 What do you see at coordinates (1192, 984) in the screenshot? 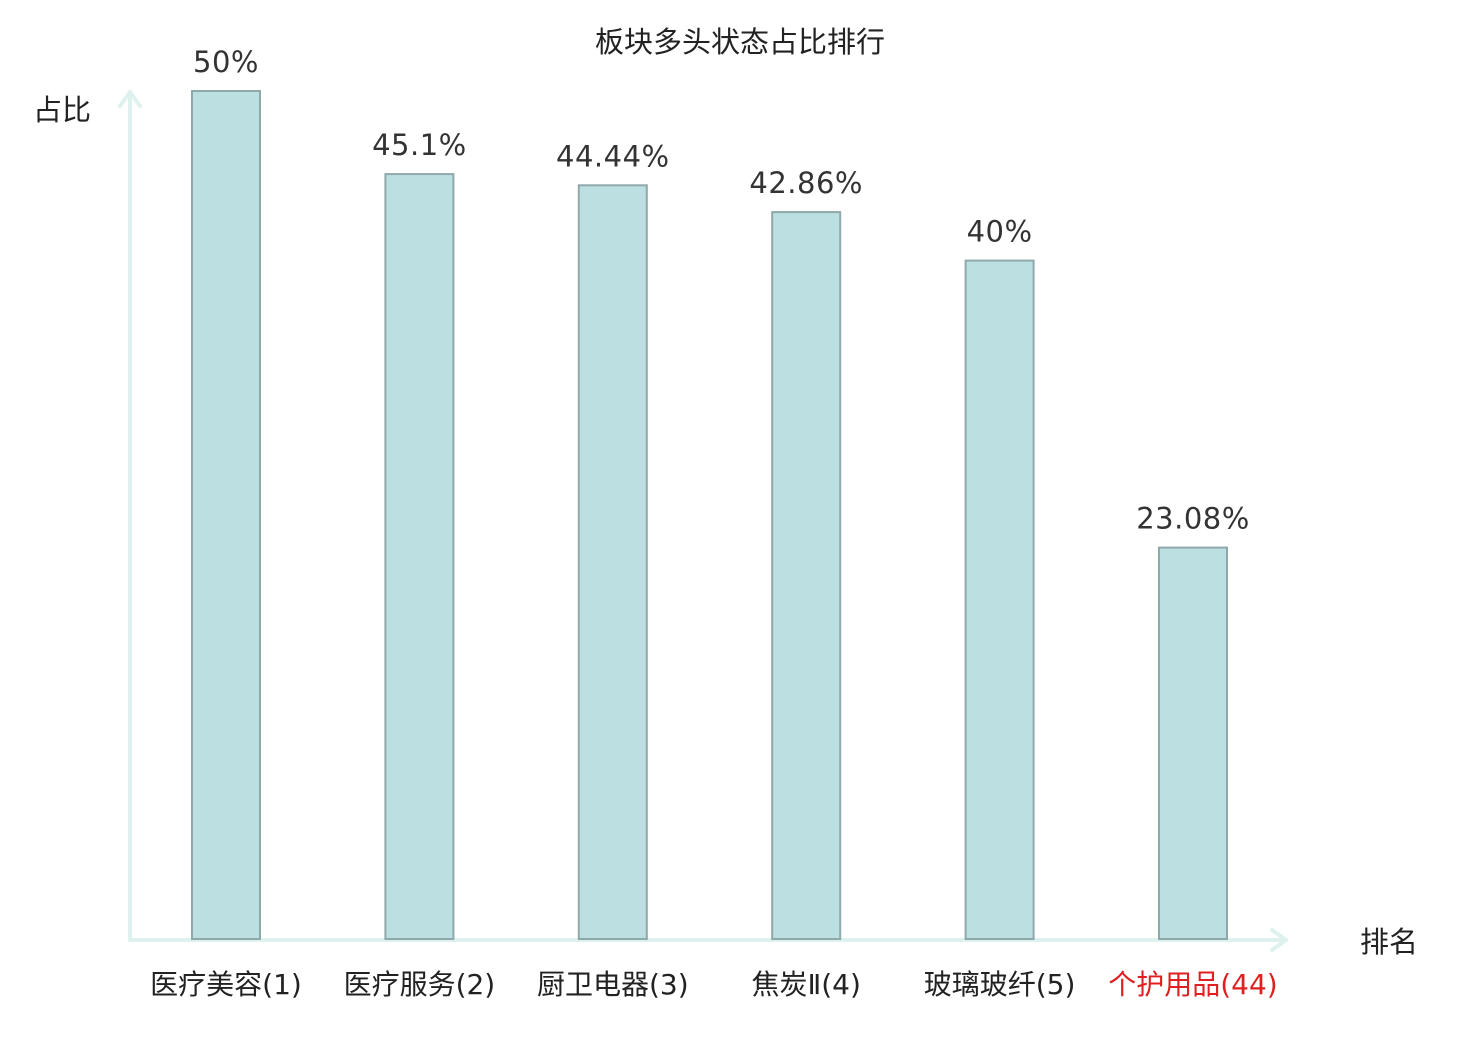
I see `category-label: 个护用品(44)` at bounding box center [1192, 984].